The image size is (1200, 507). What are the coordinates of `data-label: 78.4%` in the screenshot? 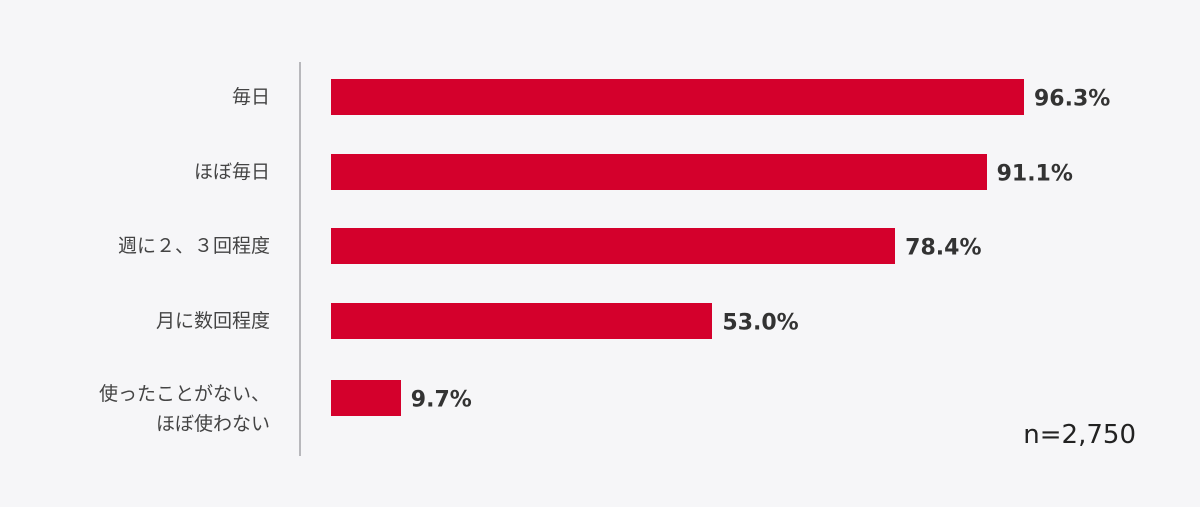 It's located at (943, 248).